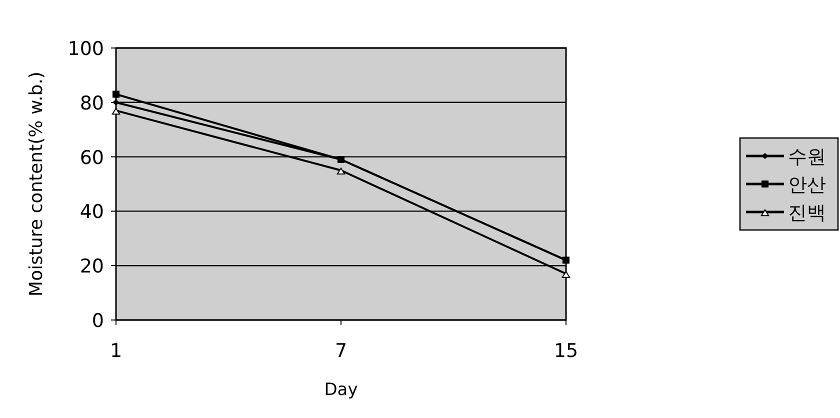 Image resolution: width=840 pixels, height=418 pixels. I want to click on legend-label: 진백, so click(807, 213).